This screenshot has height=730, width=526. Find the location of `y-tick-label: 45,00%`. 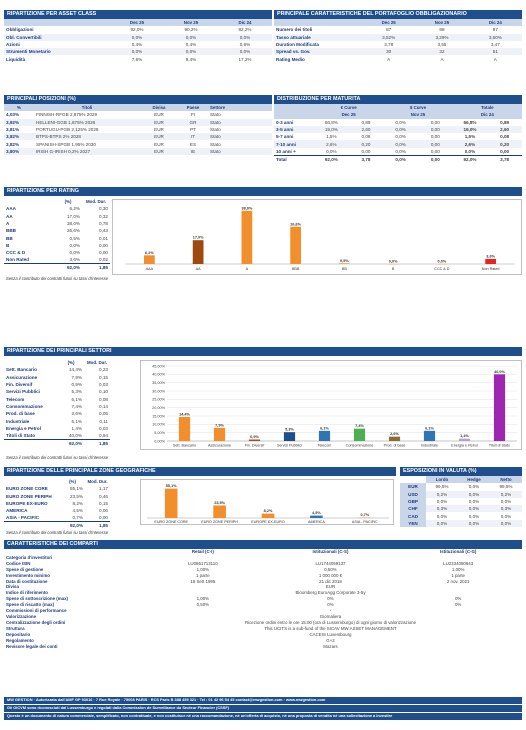

y-tick-label: 45,00% is located at coordinates (159, 366).